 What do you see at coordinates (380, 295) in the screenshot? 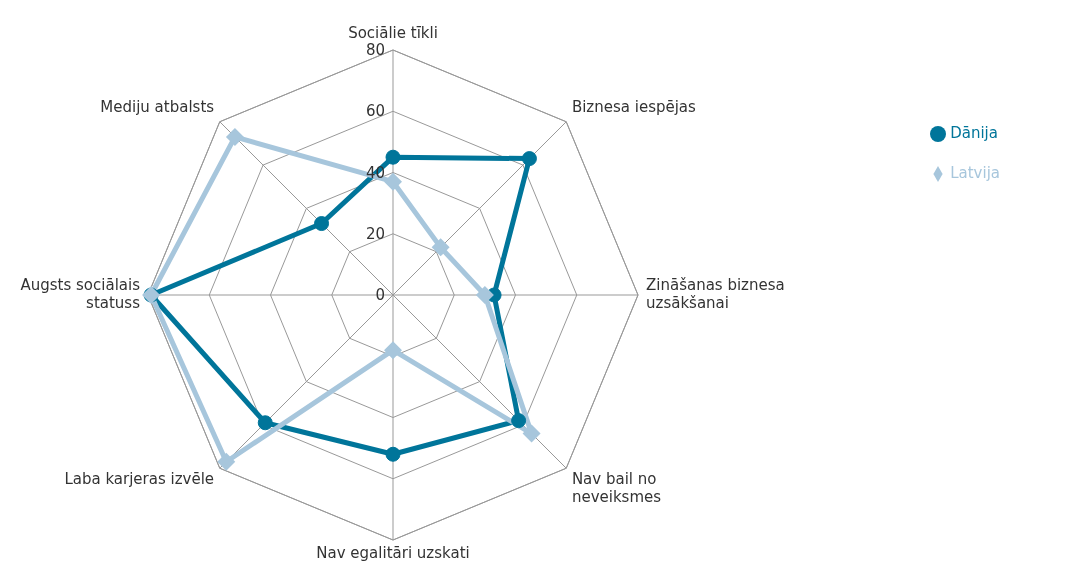
I see `y-tick-label: 0` at bounding box center [380, 295].